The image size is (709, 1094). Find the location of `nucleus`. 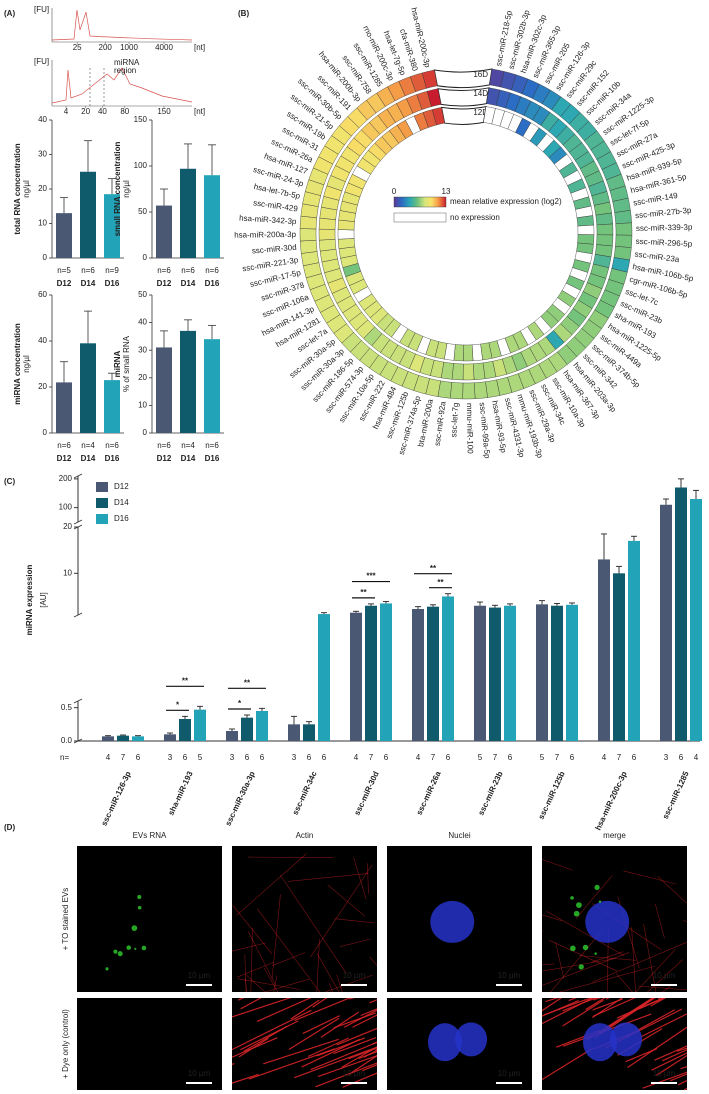

nucleus is located at coordinates (471, 1039).